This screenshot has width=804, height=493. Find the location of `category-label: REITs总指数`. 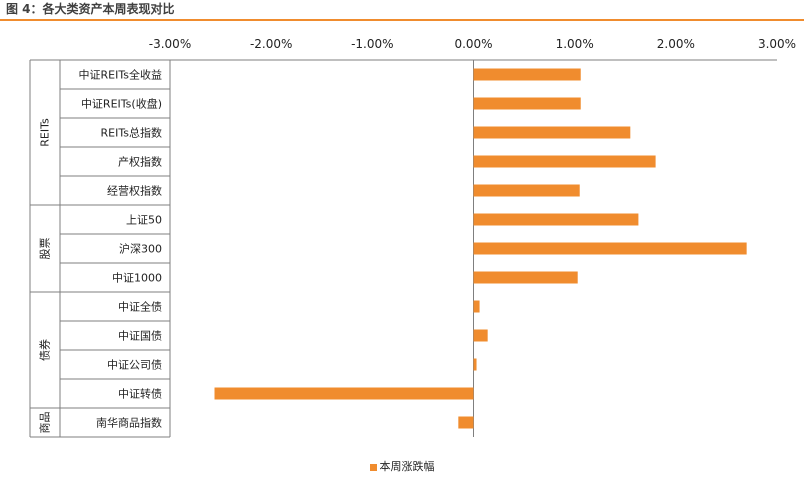

category-label: REITs总指数 is located at coordinates (131, 133).